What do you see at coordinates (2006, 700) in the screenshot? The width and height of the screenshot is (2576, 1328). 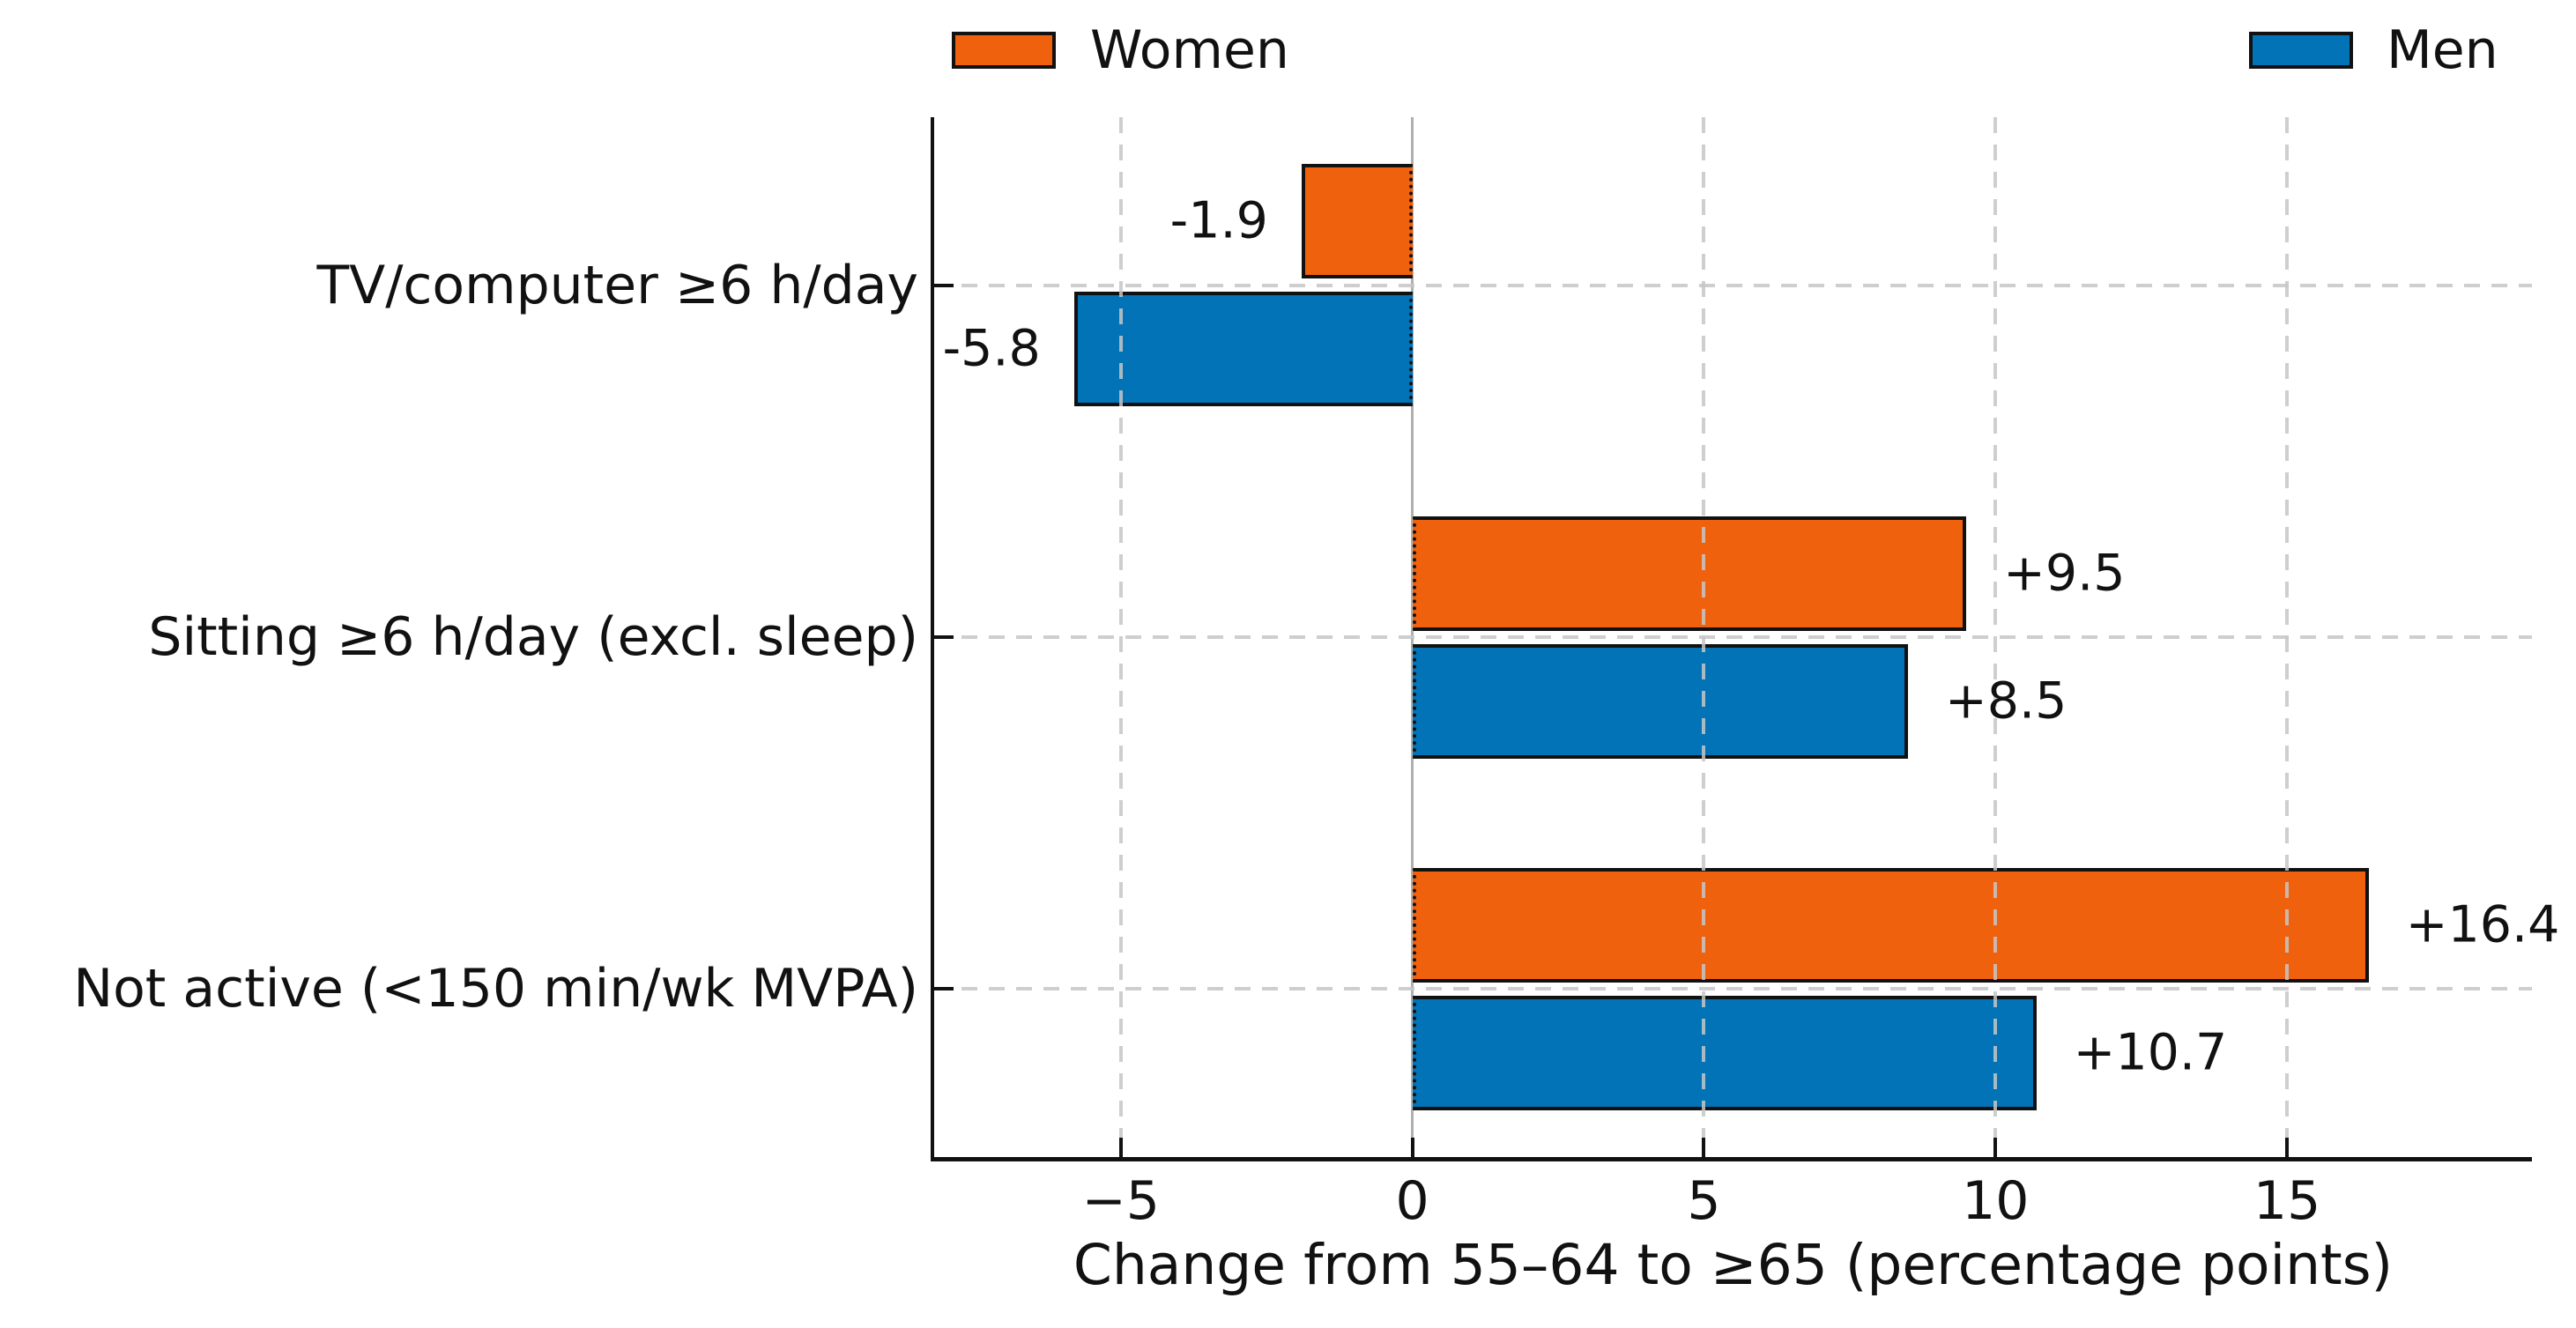 I see `value-label-men-1: +8.5` at bounding box center [2006, 700].